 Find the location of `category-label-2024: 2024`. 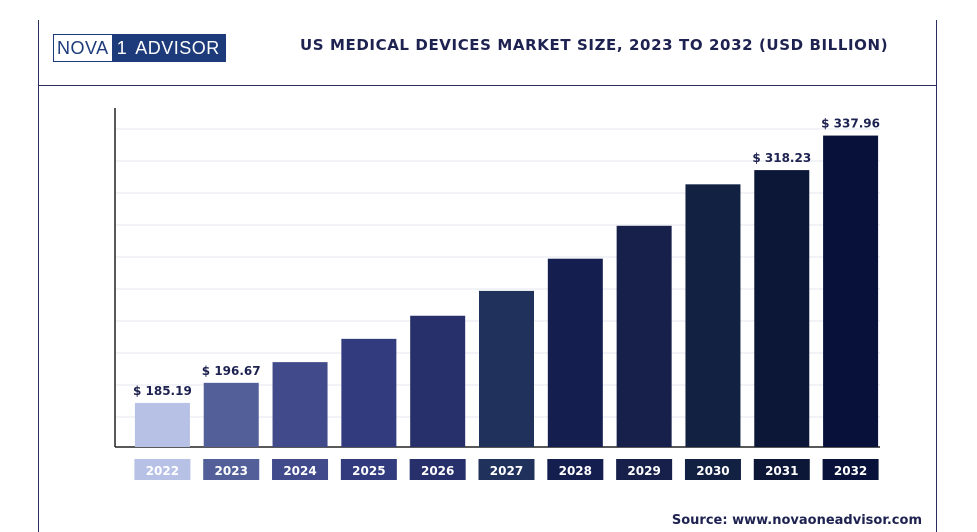

category-label-2024: 2024 is located at coordinates (299, 471).